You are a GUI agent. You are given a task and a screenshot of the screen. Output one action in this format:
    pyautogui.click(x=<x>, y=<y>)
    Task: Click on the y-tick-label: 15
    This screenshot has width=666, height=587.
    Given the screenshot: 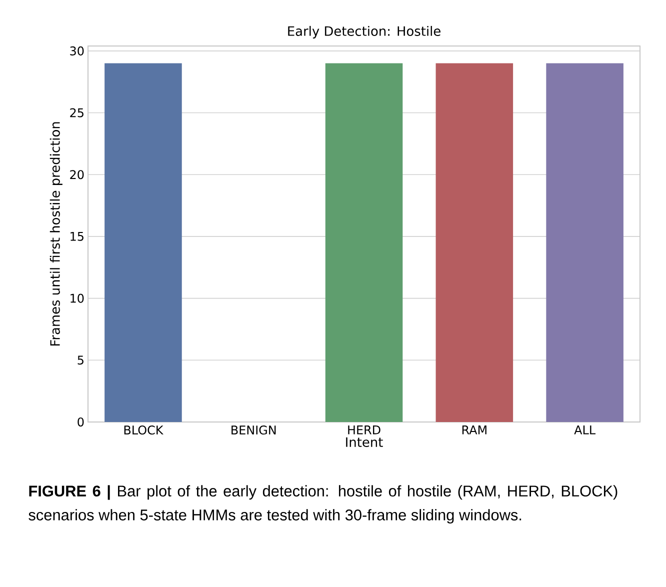 What is the action you would take?
    pyautogui.click(x=77, y=236)
    